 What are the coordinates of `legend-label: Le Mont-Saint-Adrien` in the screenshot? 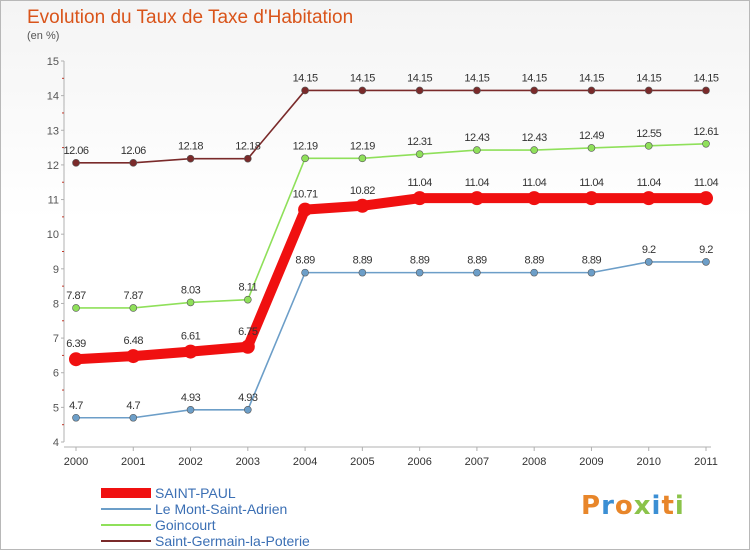 It's located at (221, 509).